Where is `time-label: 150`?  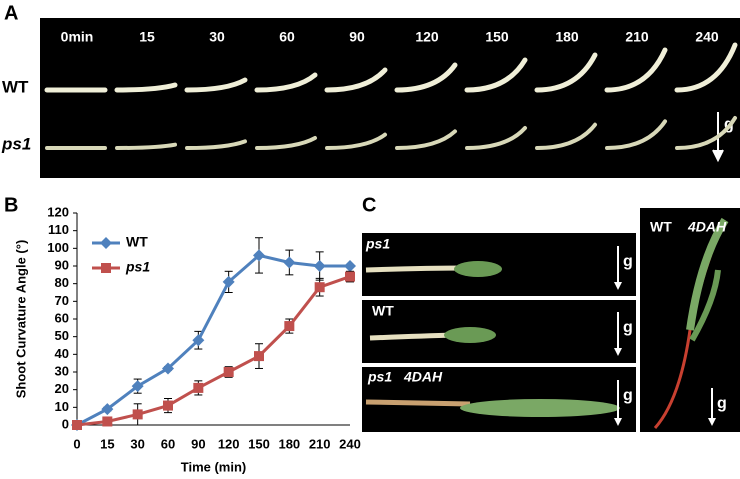
time-label: 150 is located at coordinates (497, 37).